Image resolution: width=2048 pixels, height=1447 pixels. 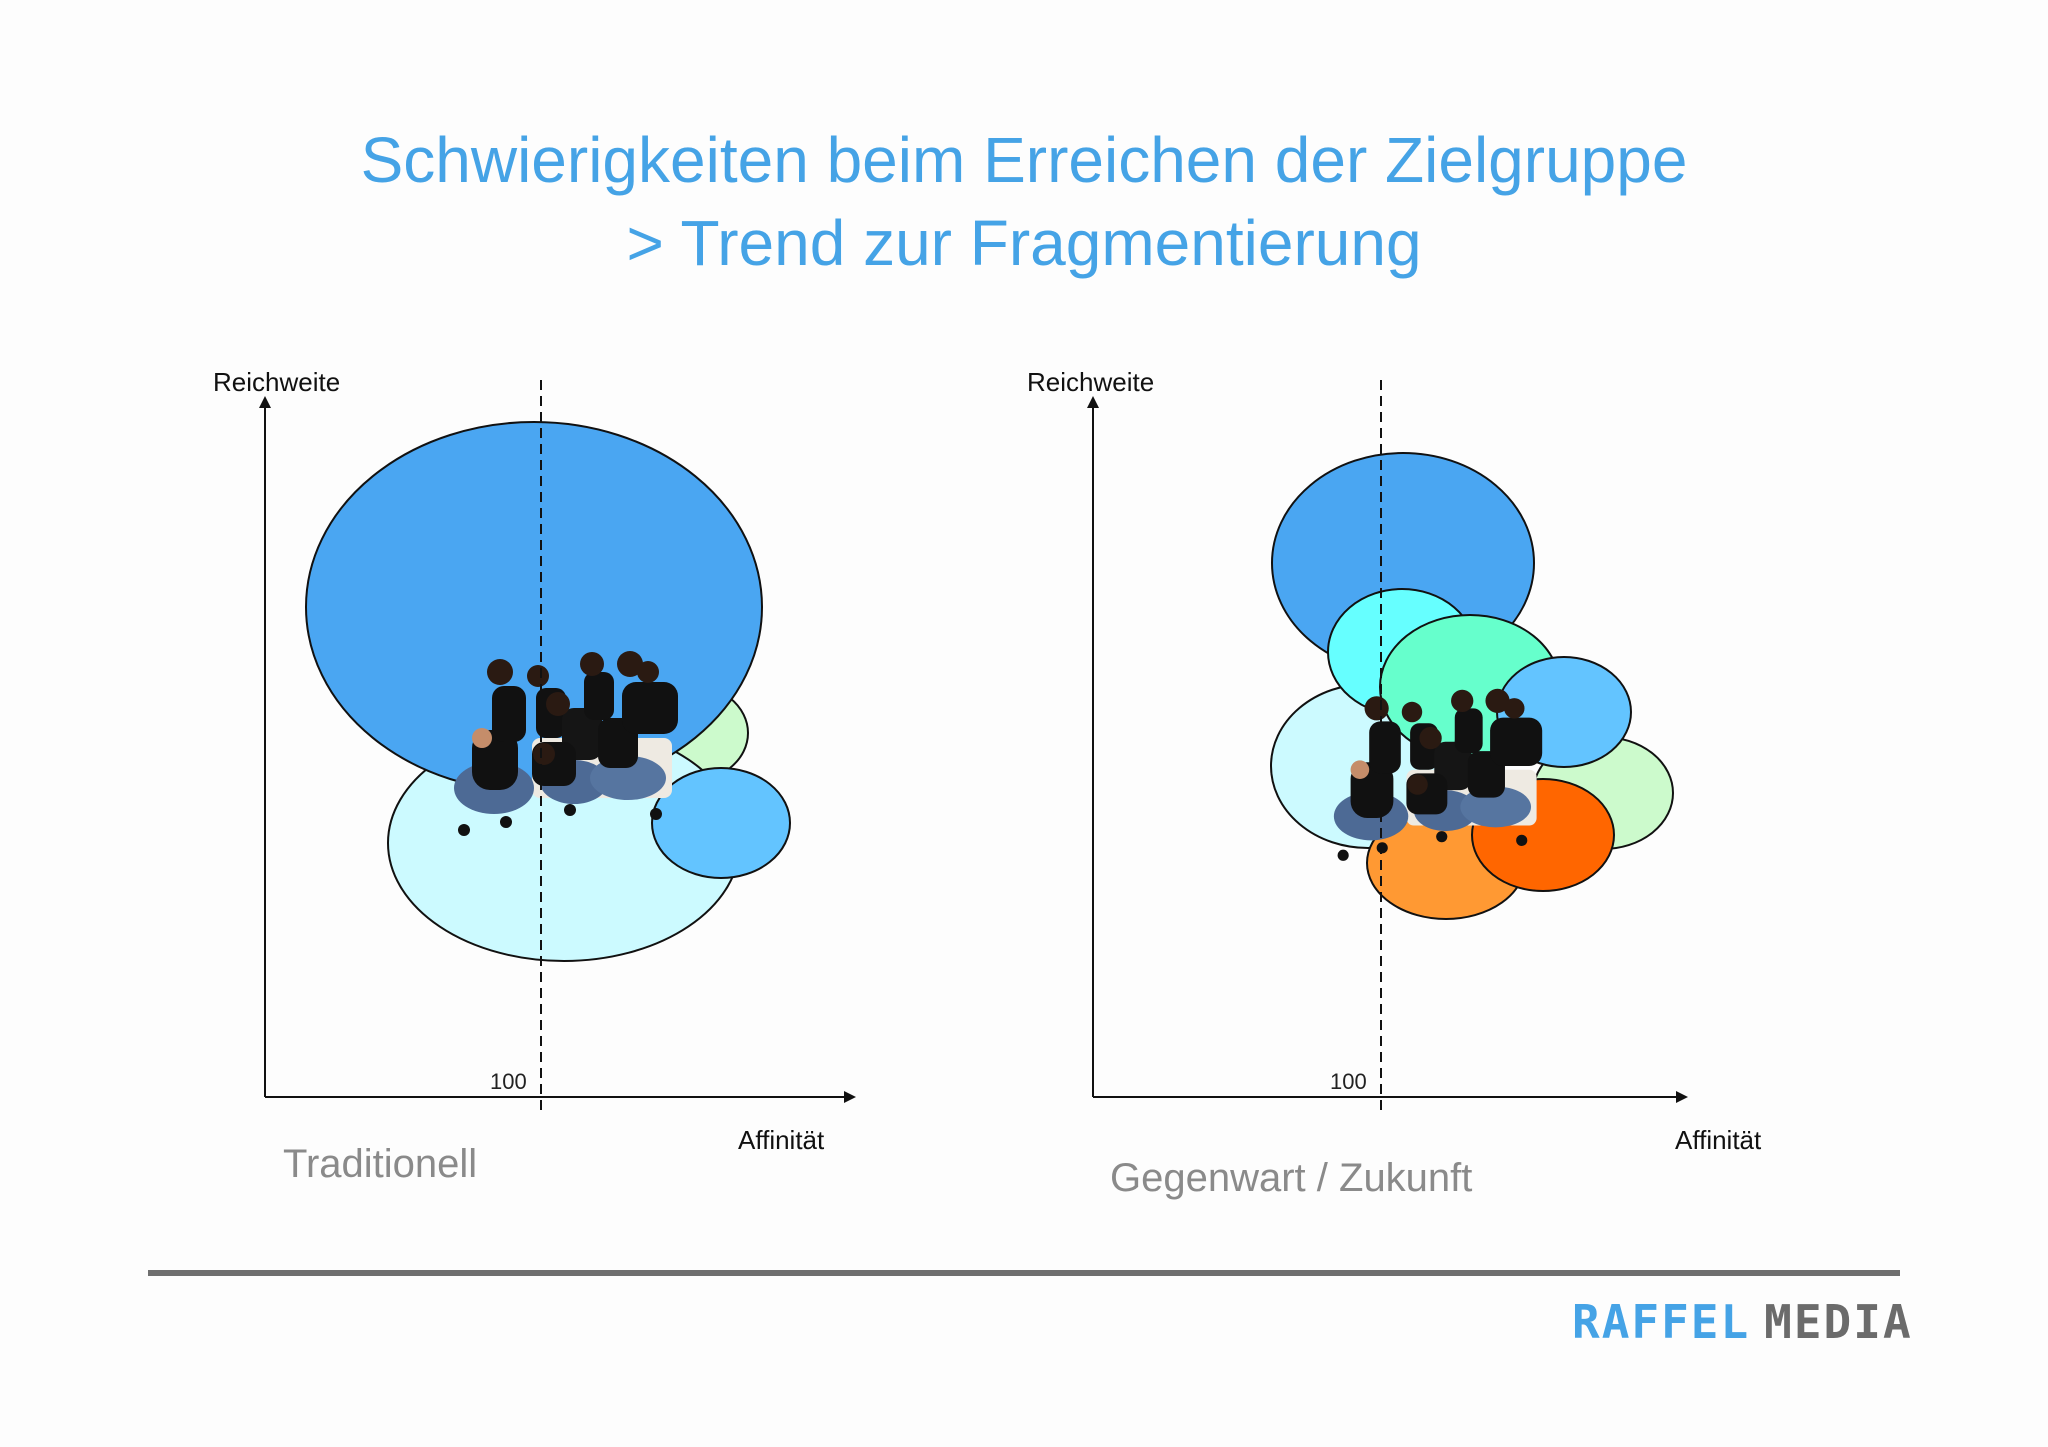 I want to click on ellipse-small-blue, so click(x=721, y=823).